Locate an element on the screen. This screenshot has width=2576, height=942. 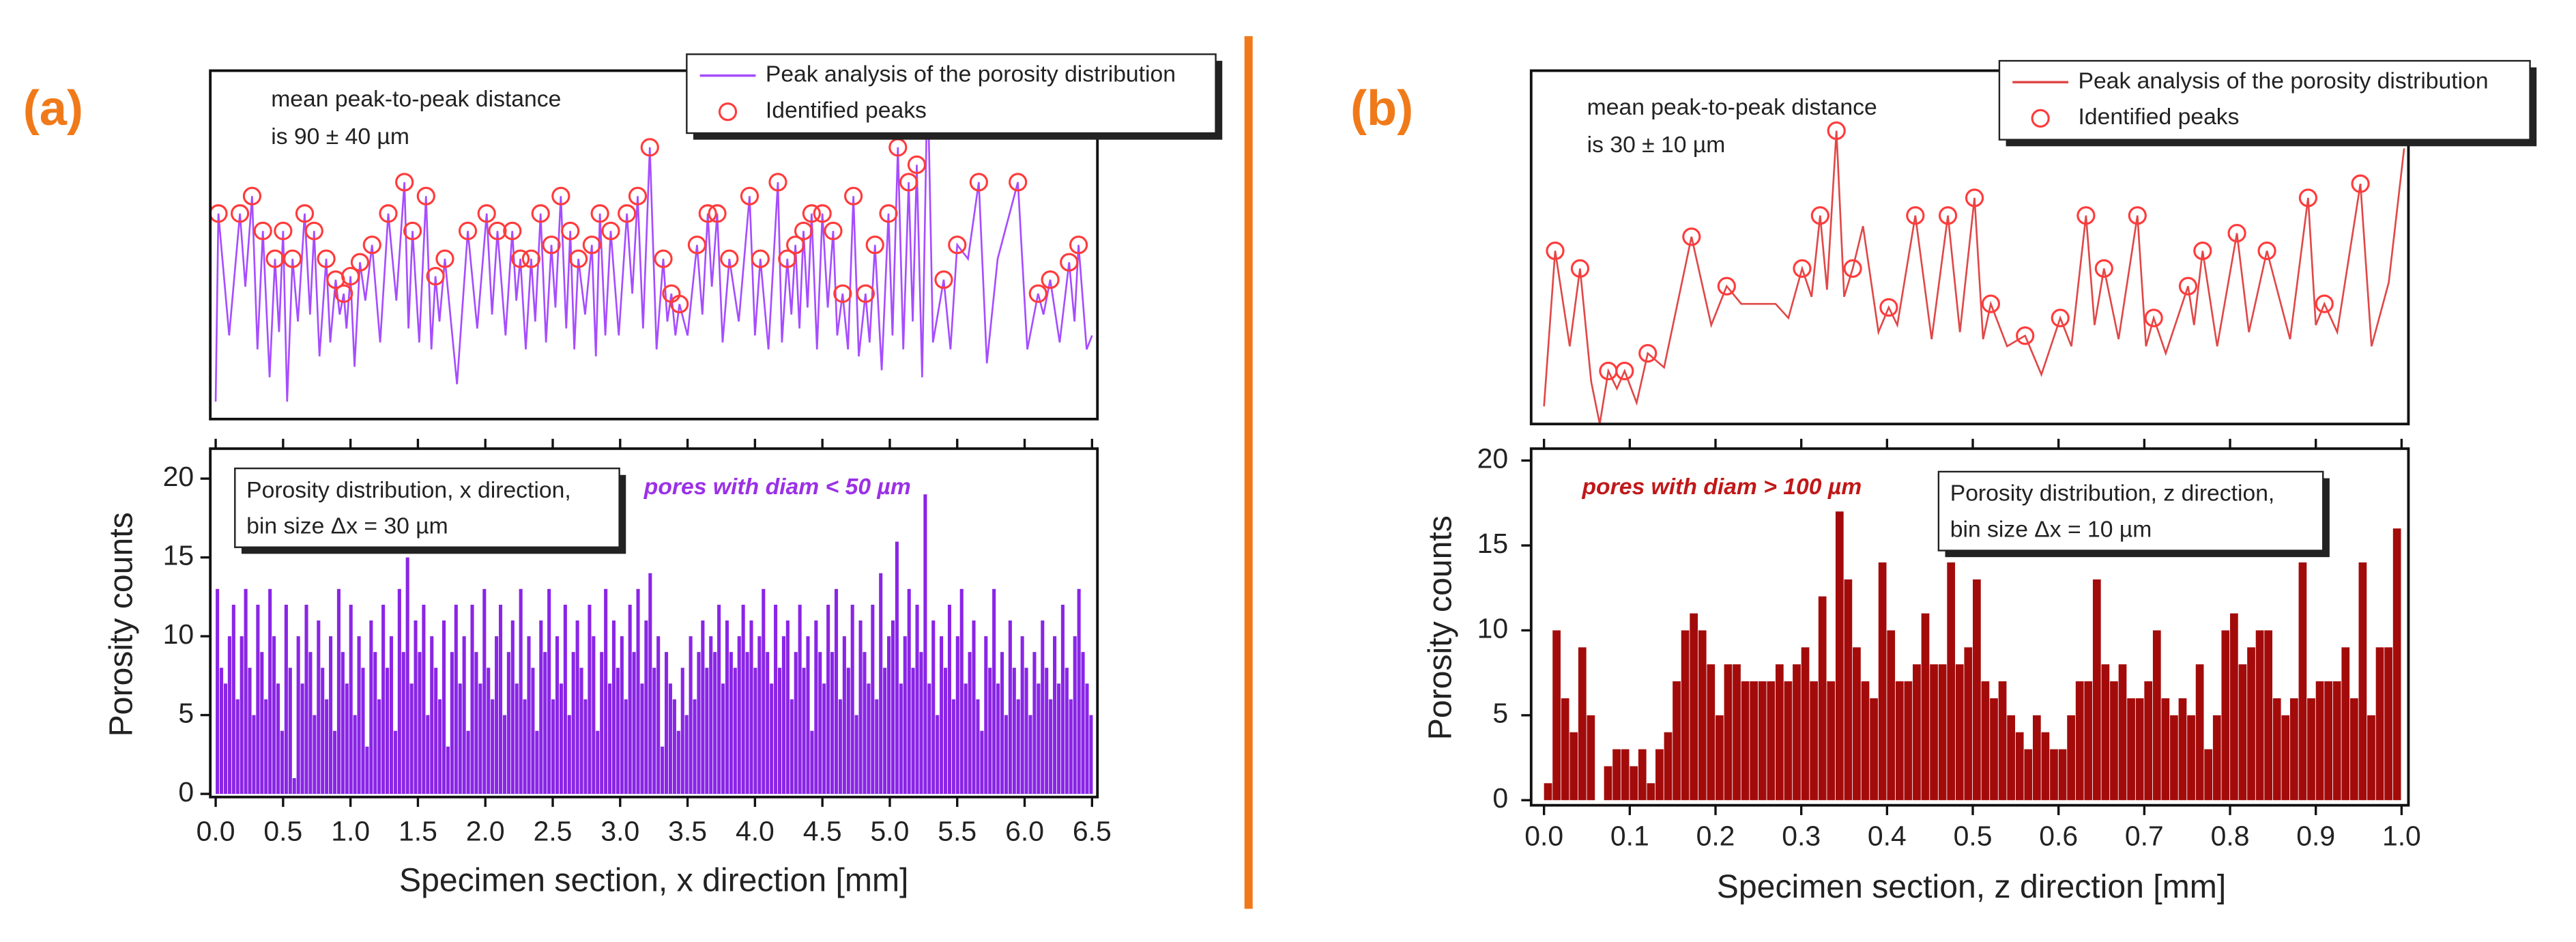
y-tick-label: 10 is located at coordinates (1493, 628).